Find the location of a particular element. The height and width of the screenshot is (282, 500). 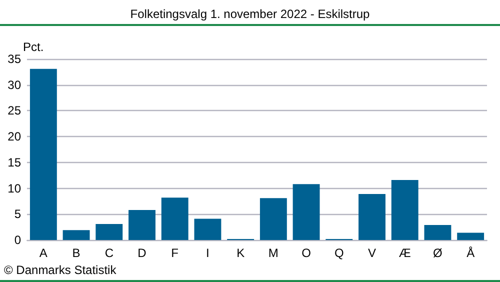

x-tick-label: C is located at coordinates (109, 253).